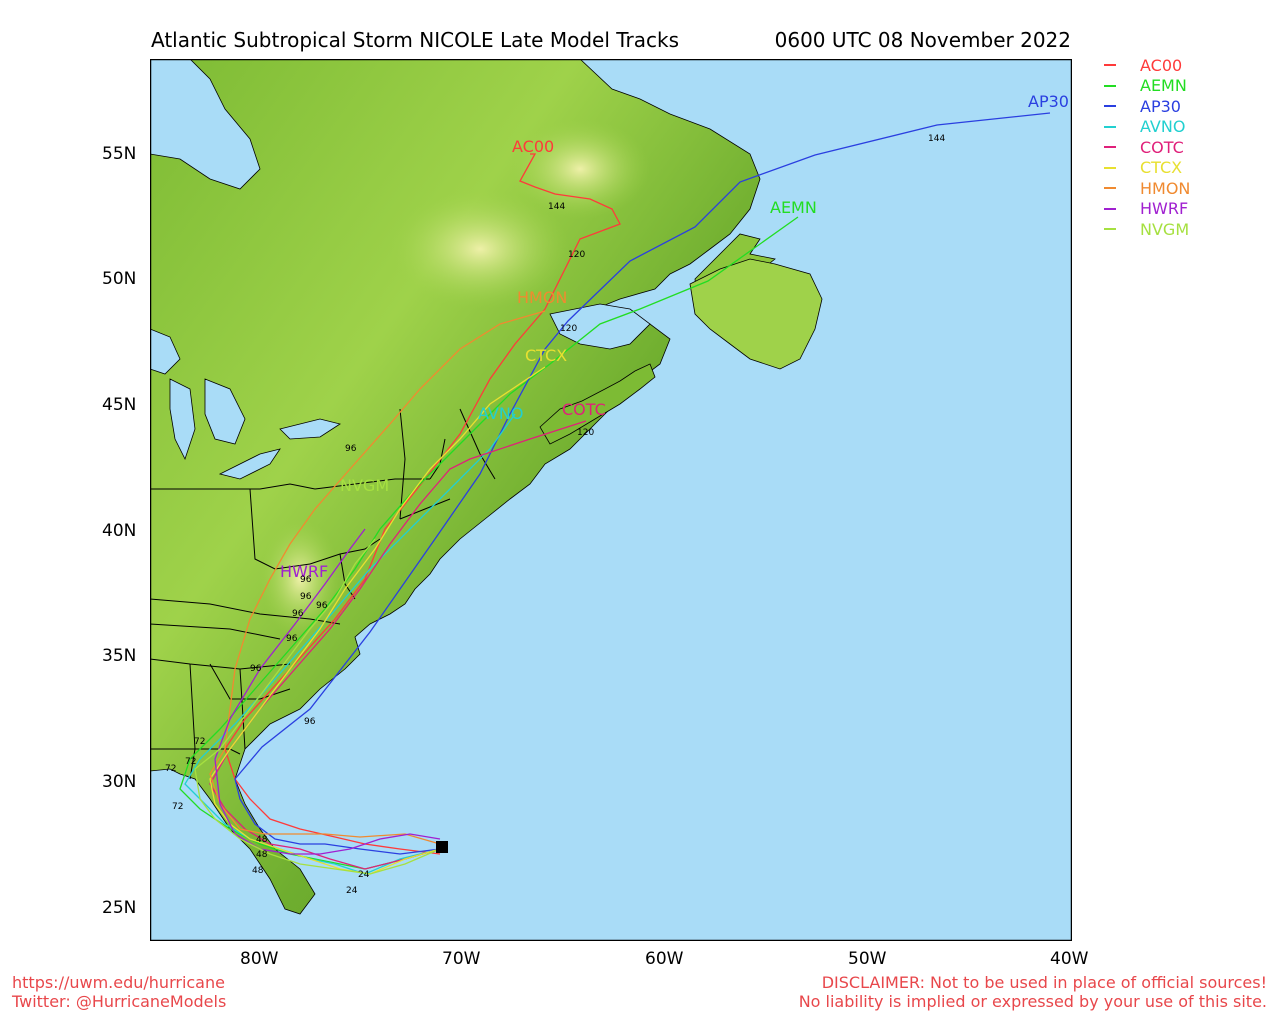 This screenshot has height=1024, width=1280. Describe the element at coordinates (118, 982) in the screenshot. I see `footer-url-link: https://uwm.edu/hurricane` at that location.